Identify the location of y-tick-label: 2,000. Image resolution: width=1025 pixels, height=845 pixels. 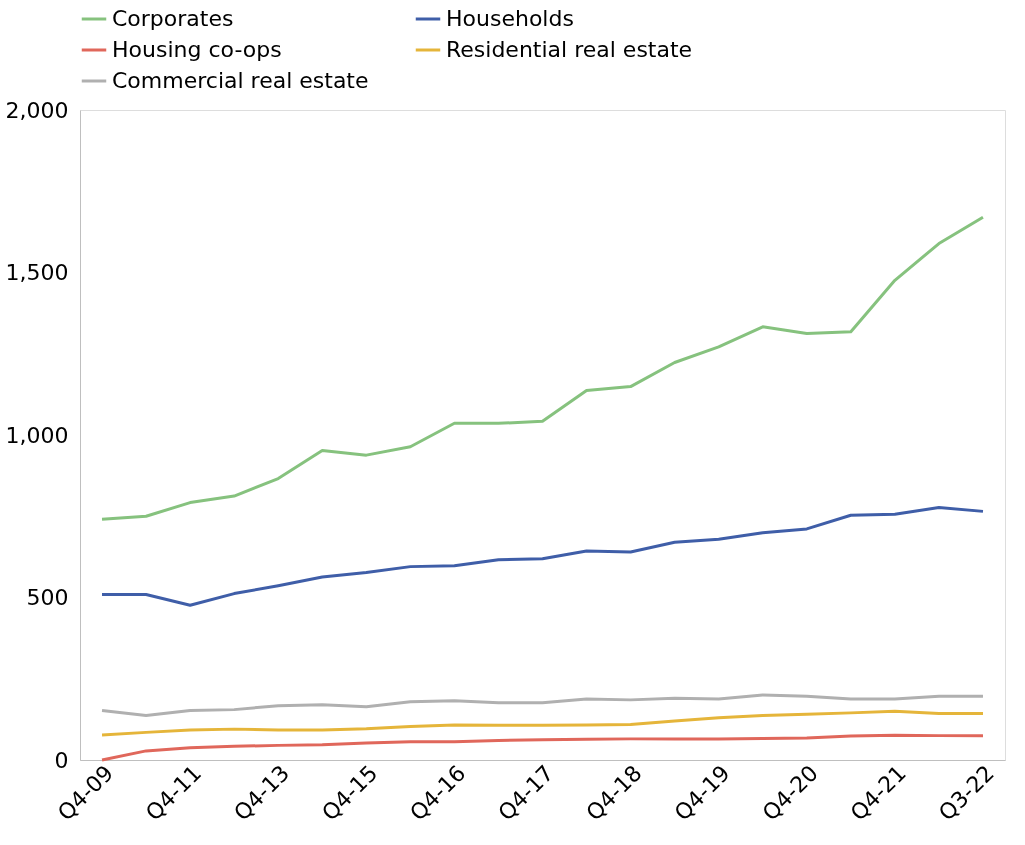
(37, 110).